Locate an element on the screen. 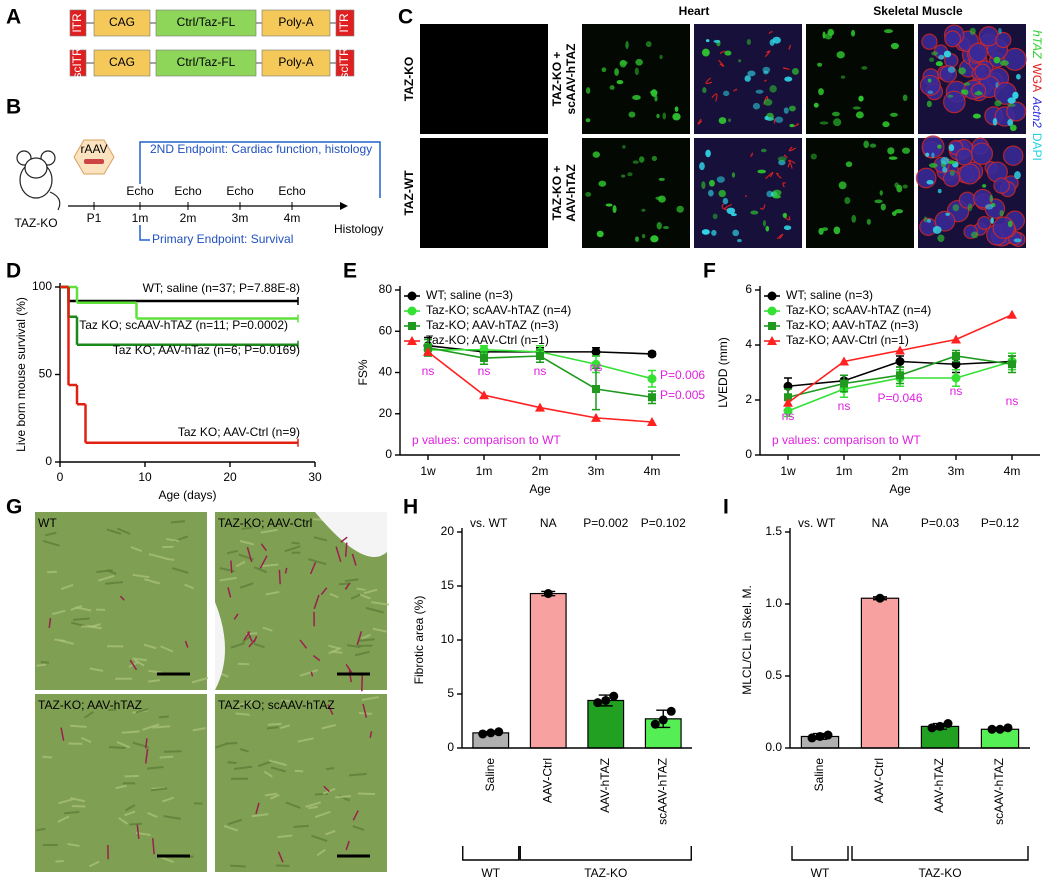  comparison-label: vs. WT is located at coordinates (489, 523).